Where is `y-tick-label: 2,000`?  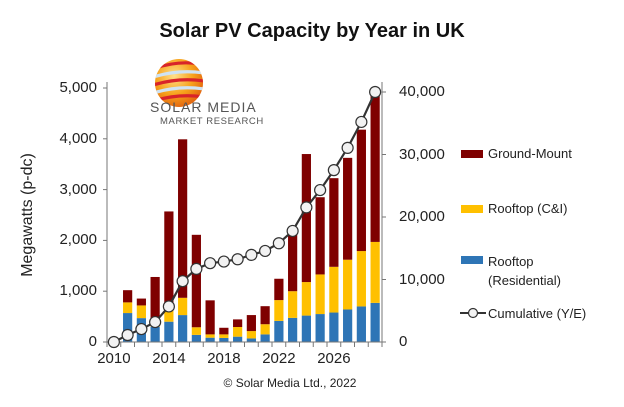 y-tick-label: 2,000 is located at coordinates (78, 240).